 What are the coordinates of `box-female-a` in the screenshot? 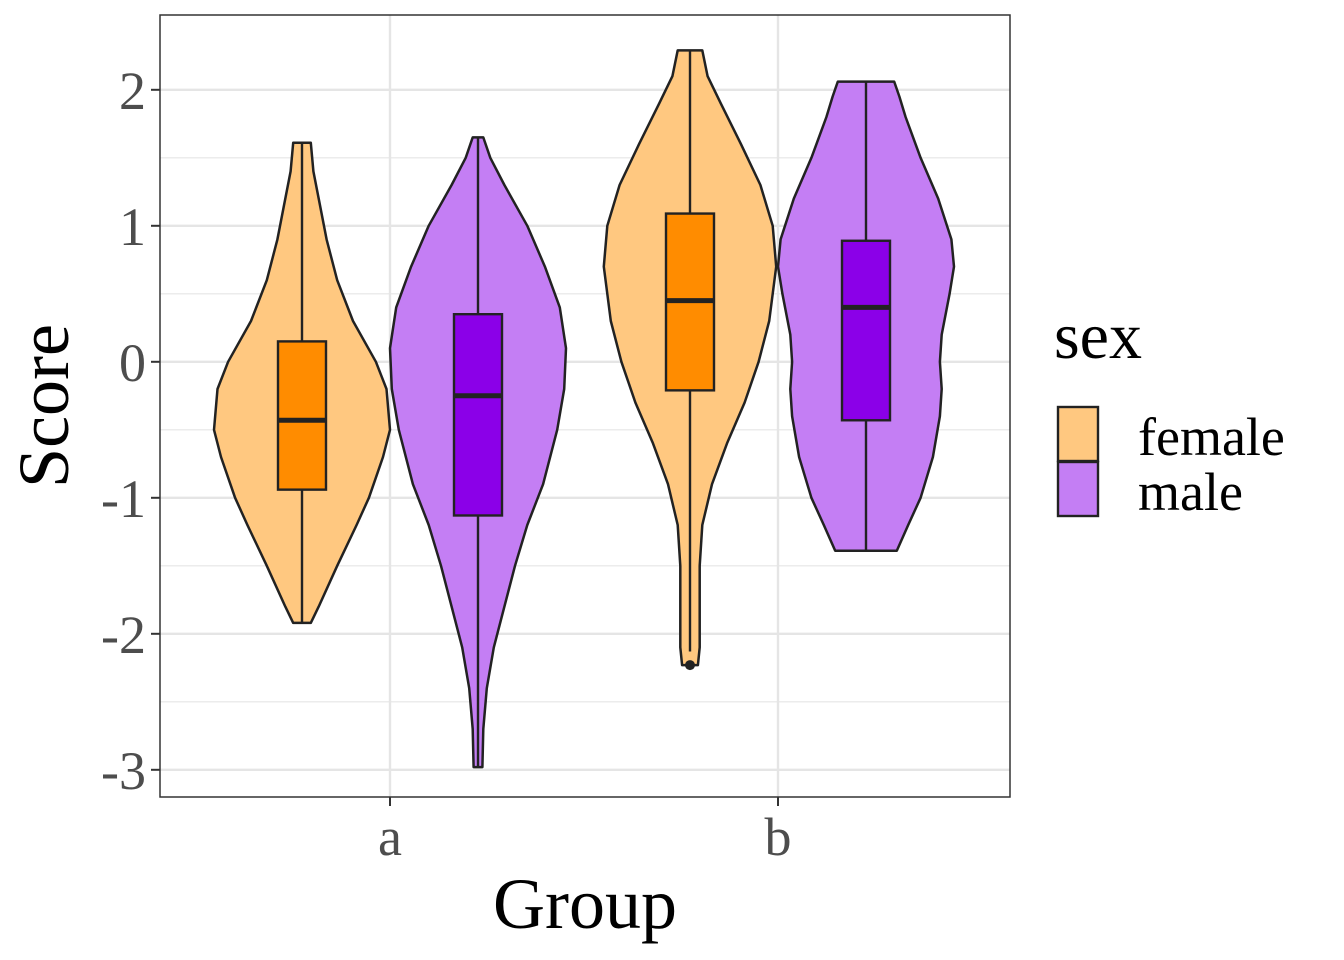 It's located at (302, 415).